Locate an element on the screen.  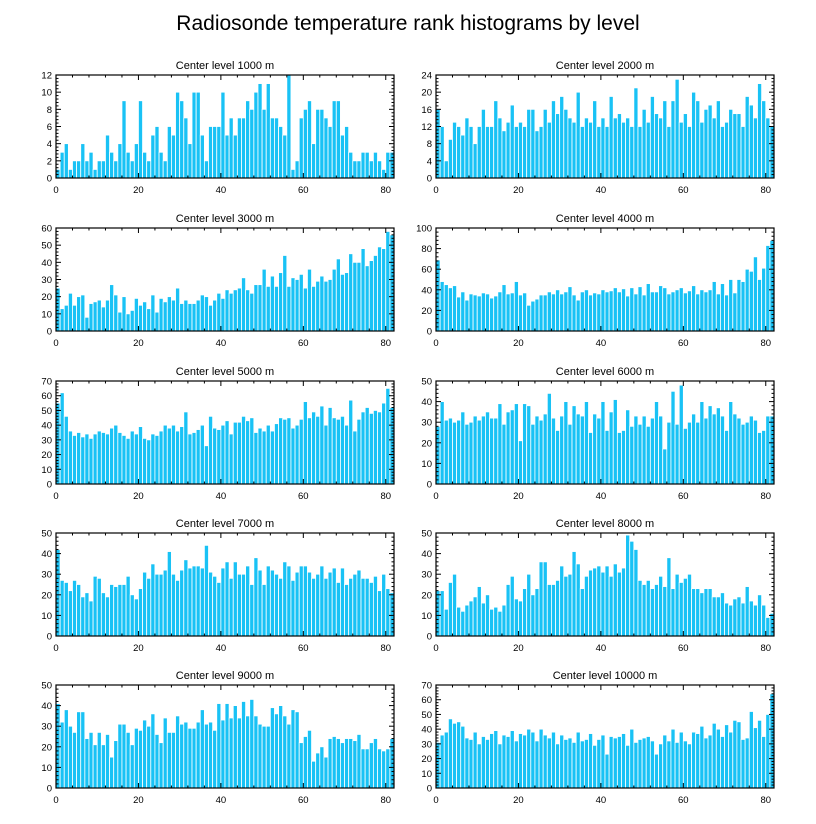
x-tick-label: 80 is located at coordinates (765, 648).